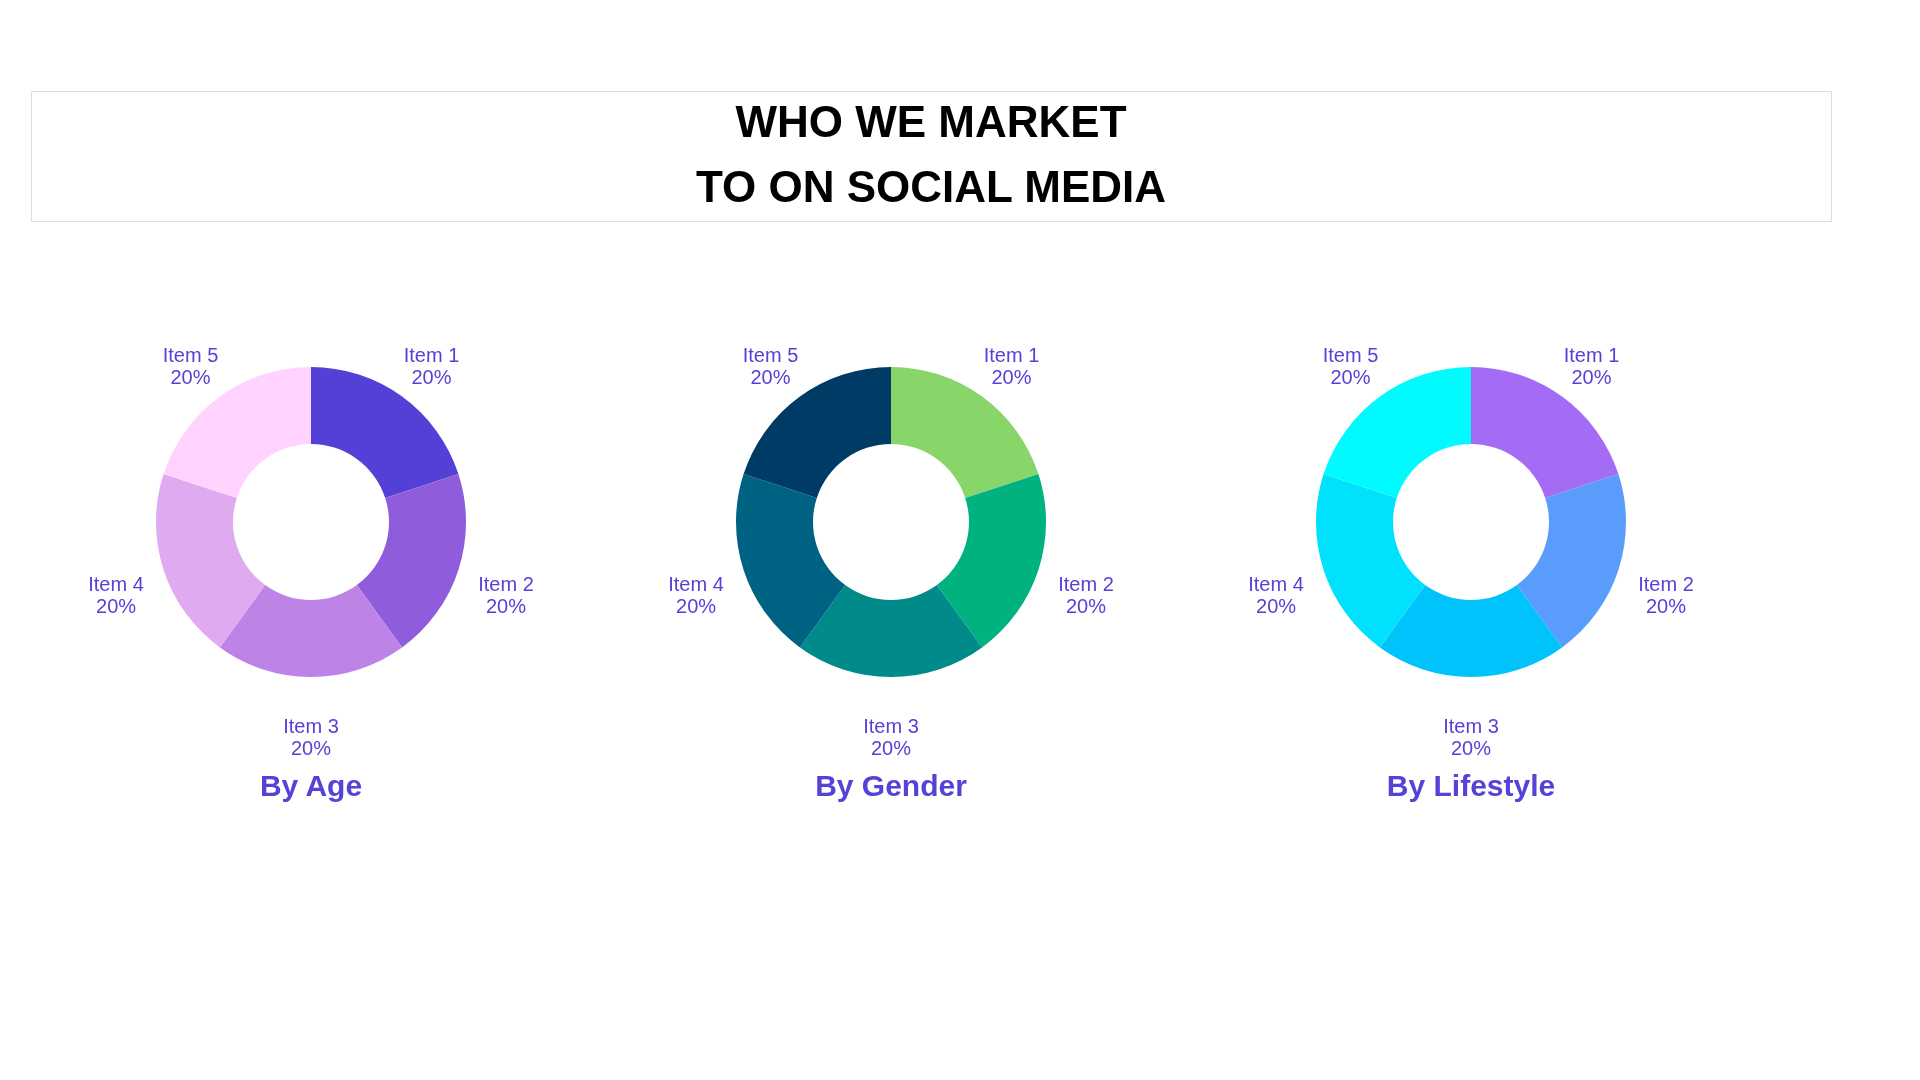 The width and height of the screenshot is (1920, 1080). What do you see at coordinates (1471, 785) in the screenshot?
I see `text: By Lifestyle` at bounding box center [1471, 785].